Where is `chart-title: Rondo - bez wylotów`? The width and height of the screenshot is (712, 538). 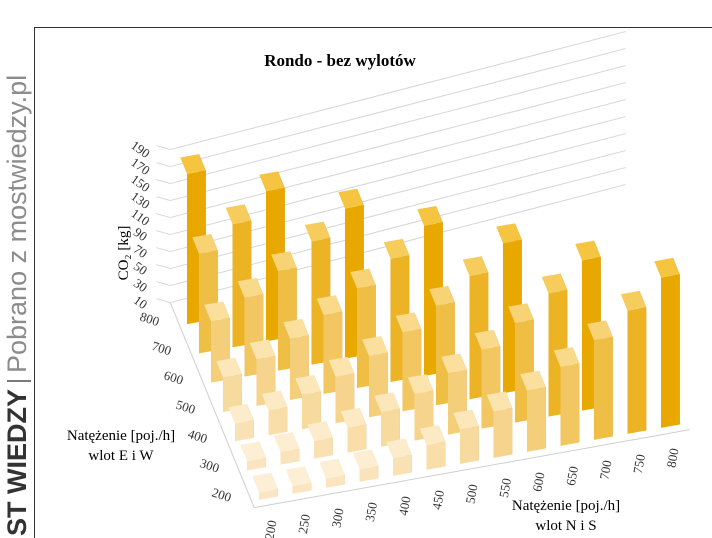 chart-title: Rondo - bez wylotów is located at coordinates (340, 60).